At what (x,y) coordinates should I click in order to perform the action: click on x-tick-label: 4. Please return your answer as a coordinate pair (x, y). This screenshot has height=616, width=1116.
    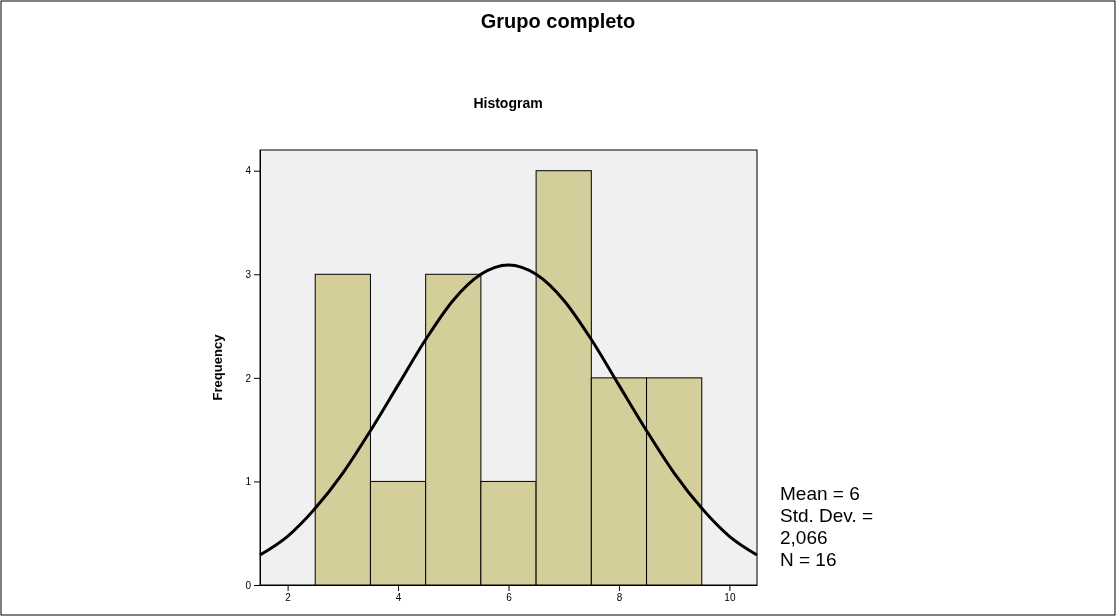
    Looking at the image, I should click on (398, 598).